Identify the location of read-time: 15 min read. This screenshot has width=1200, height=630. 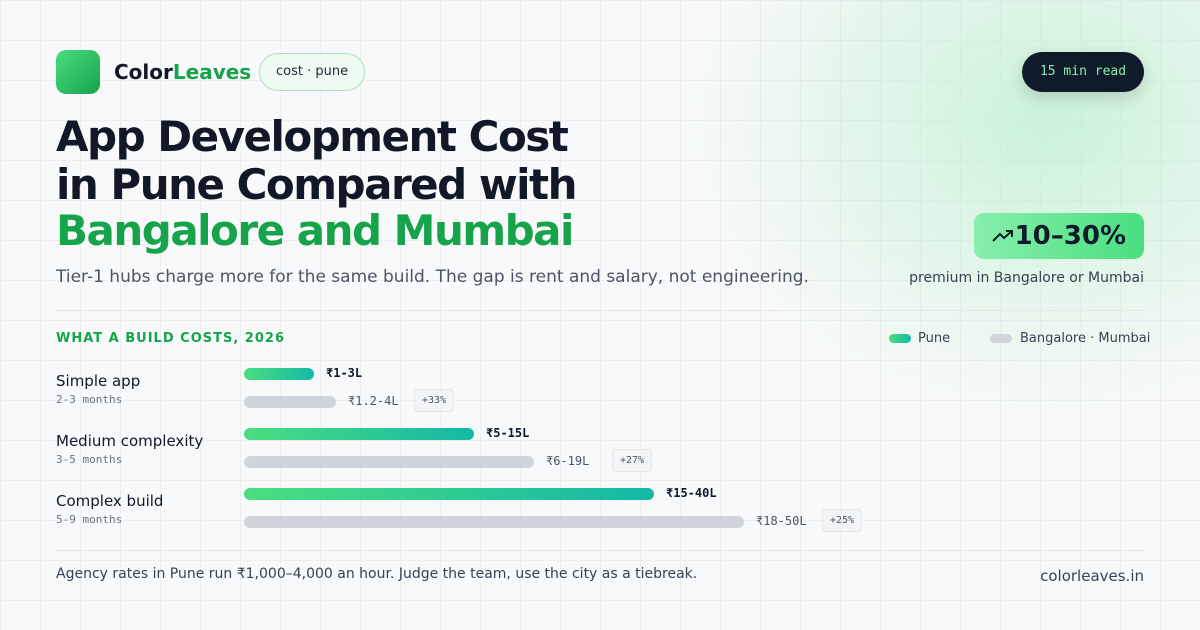
(1083, 72).